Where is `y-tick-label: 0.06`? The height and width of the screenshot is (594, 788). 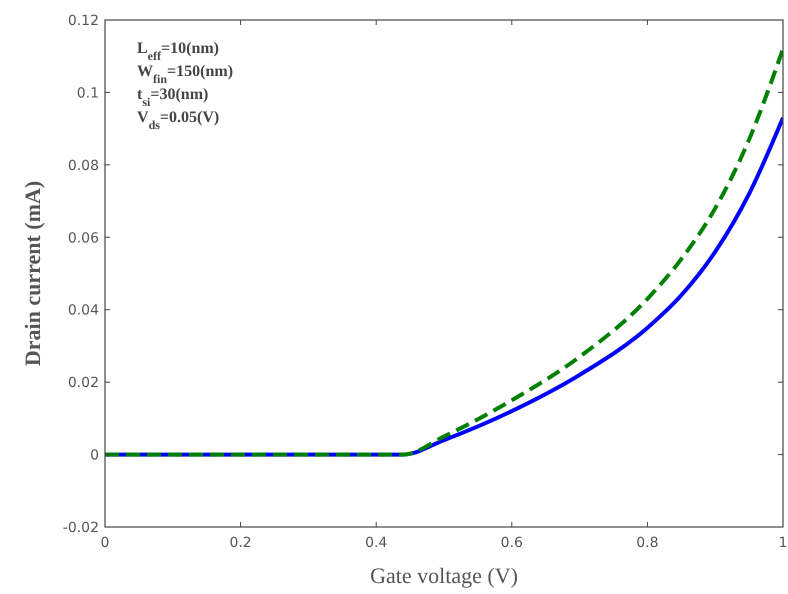
y-tick-label: 0.06 is located at coordinates (84, 238).